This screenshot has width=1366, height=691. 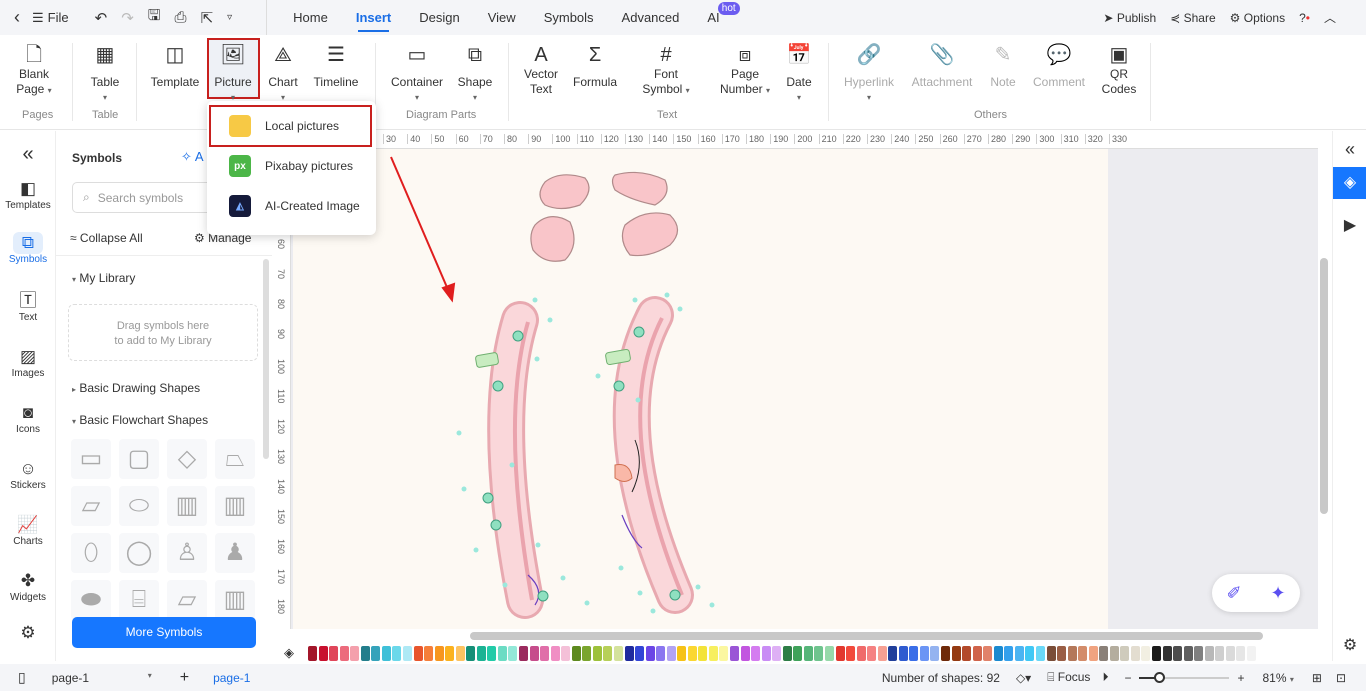 I want to click on flowchart-shape: ▱, so click(x=187, y=600).